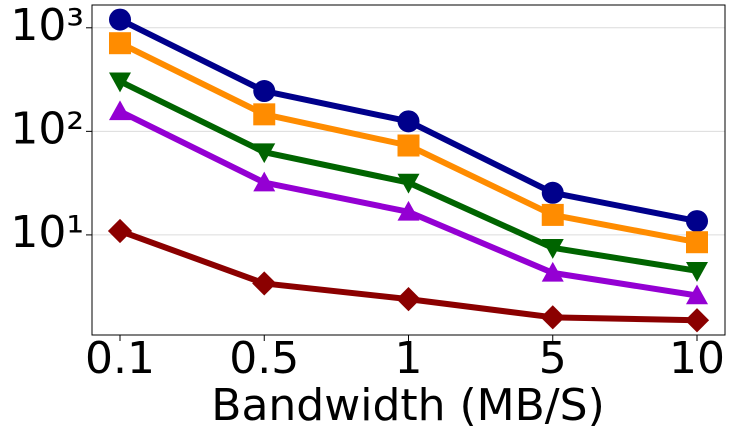 The height and width of the screenshot is (437, 730). Describe the element at coordinates (553, 358) in the screenshot. I see `x-tick-label: 5` at that location.